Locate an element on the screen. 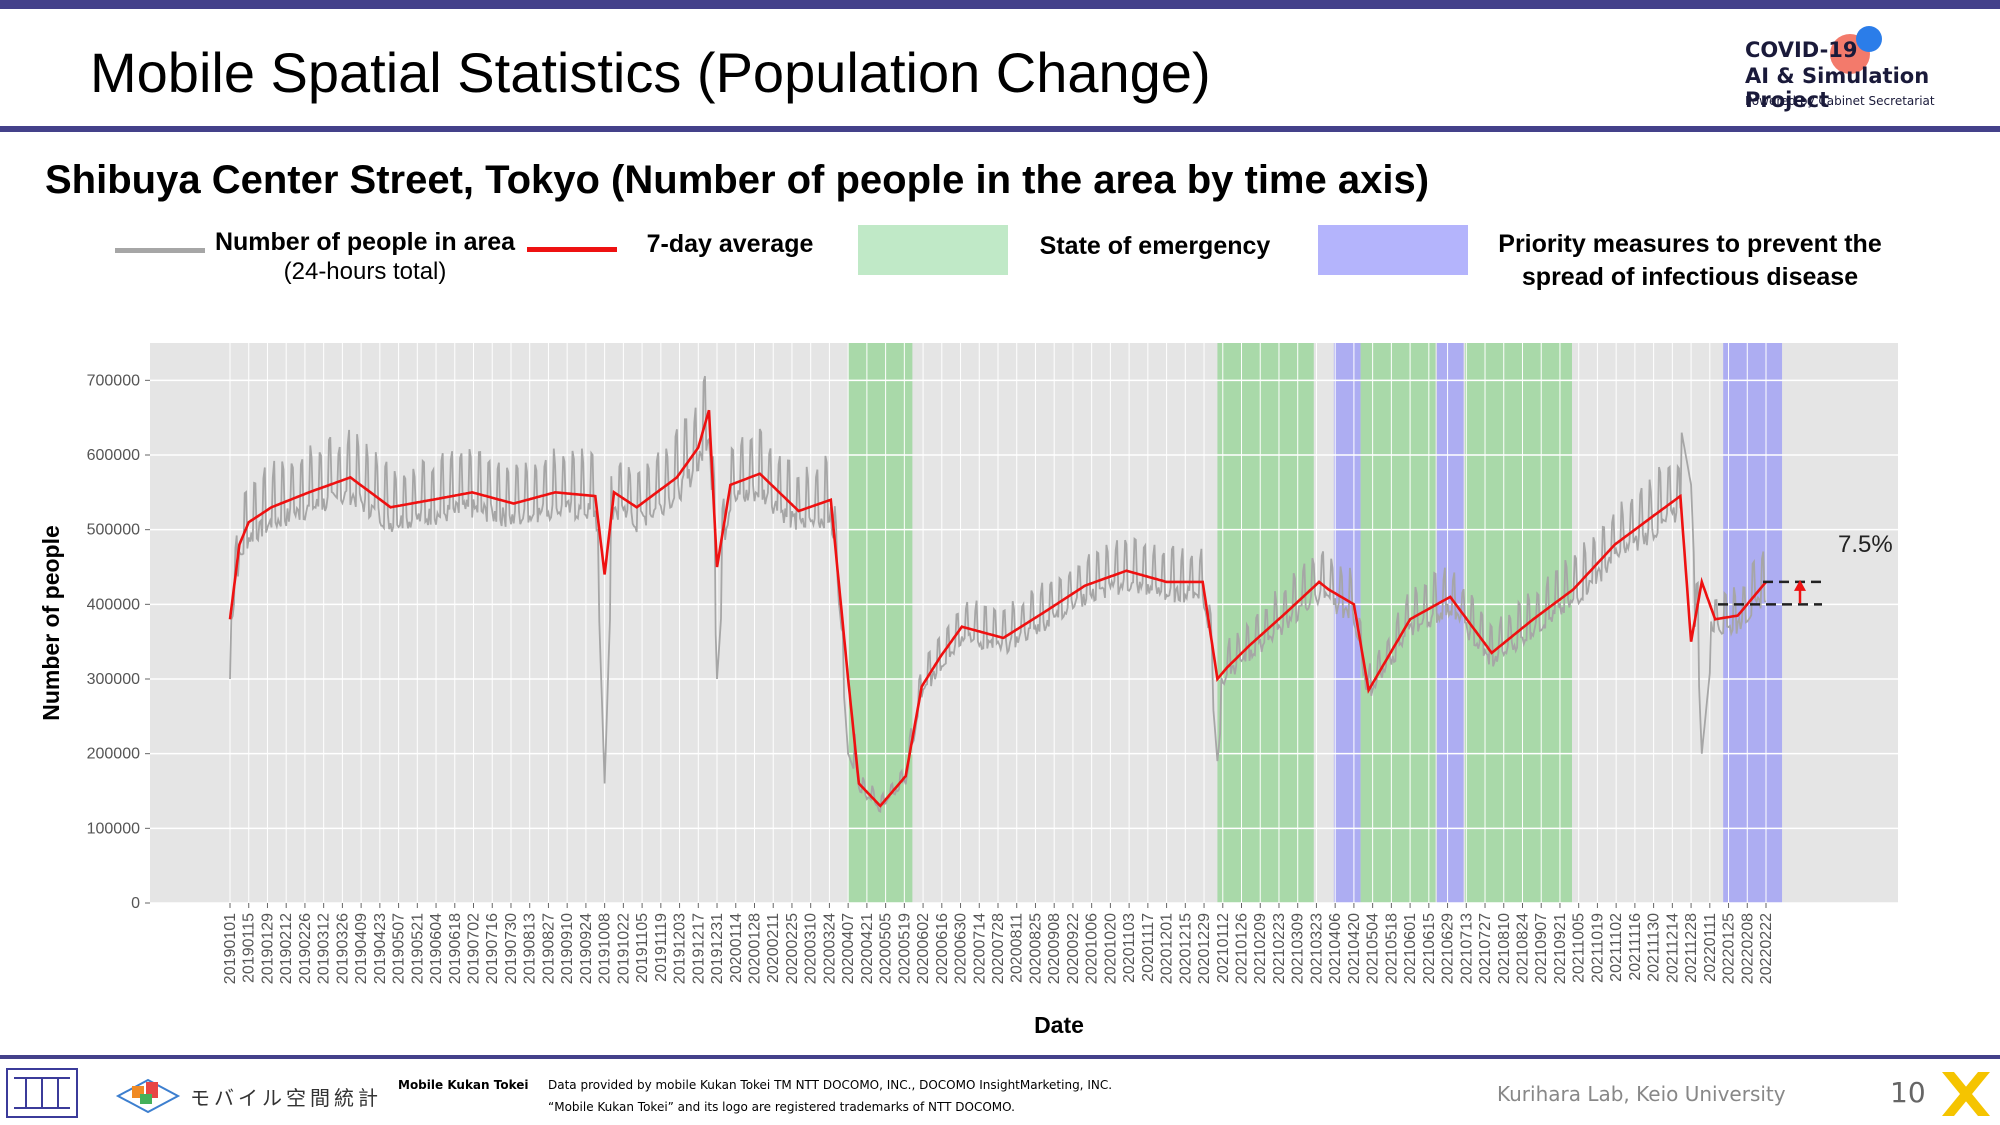 This screenshot has width=2000, height=1125. x-tick-label: 20201215 is located at coordinates (1185, 948).